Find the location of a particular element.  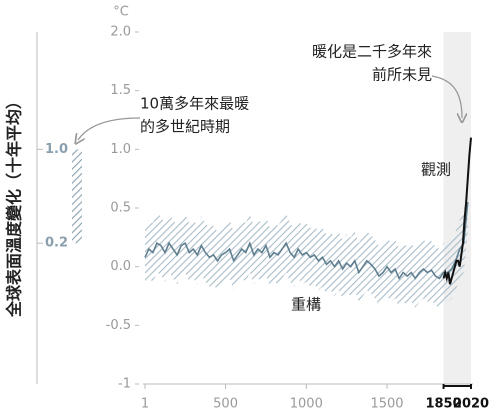

x-tick-label: 1850 is located at coordinates (443, 404).